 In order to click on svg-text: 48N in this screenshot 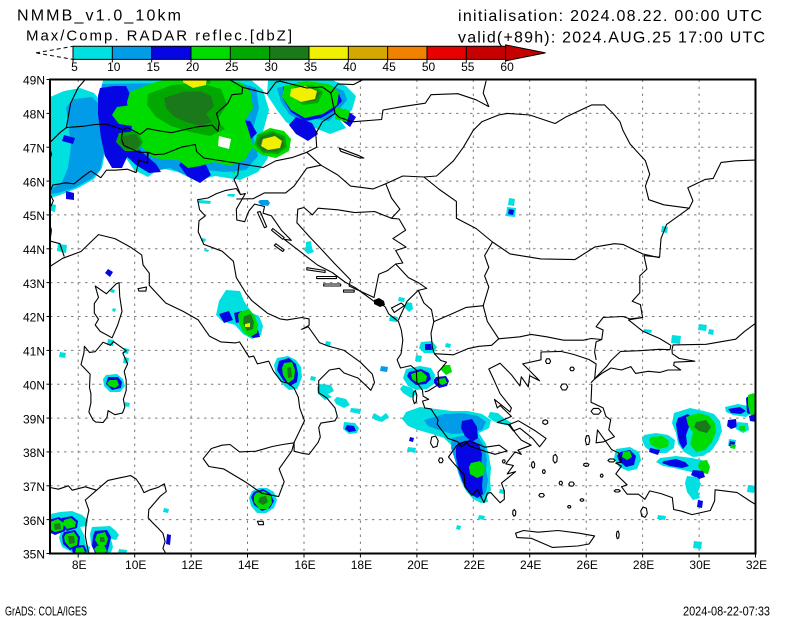, I will do `click(34, 115)`.